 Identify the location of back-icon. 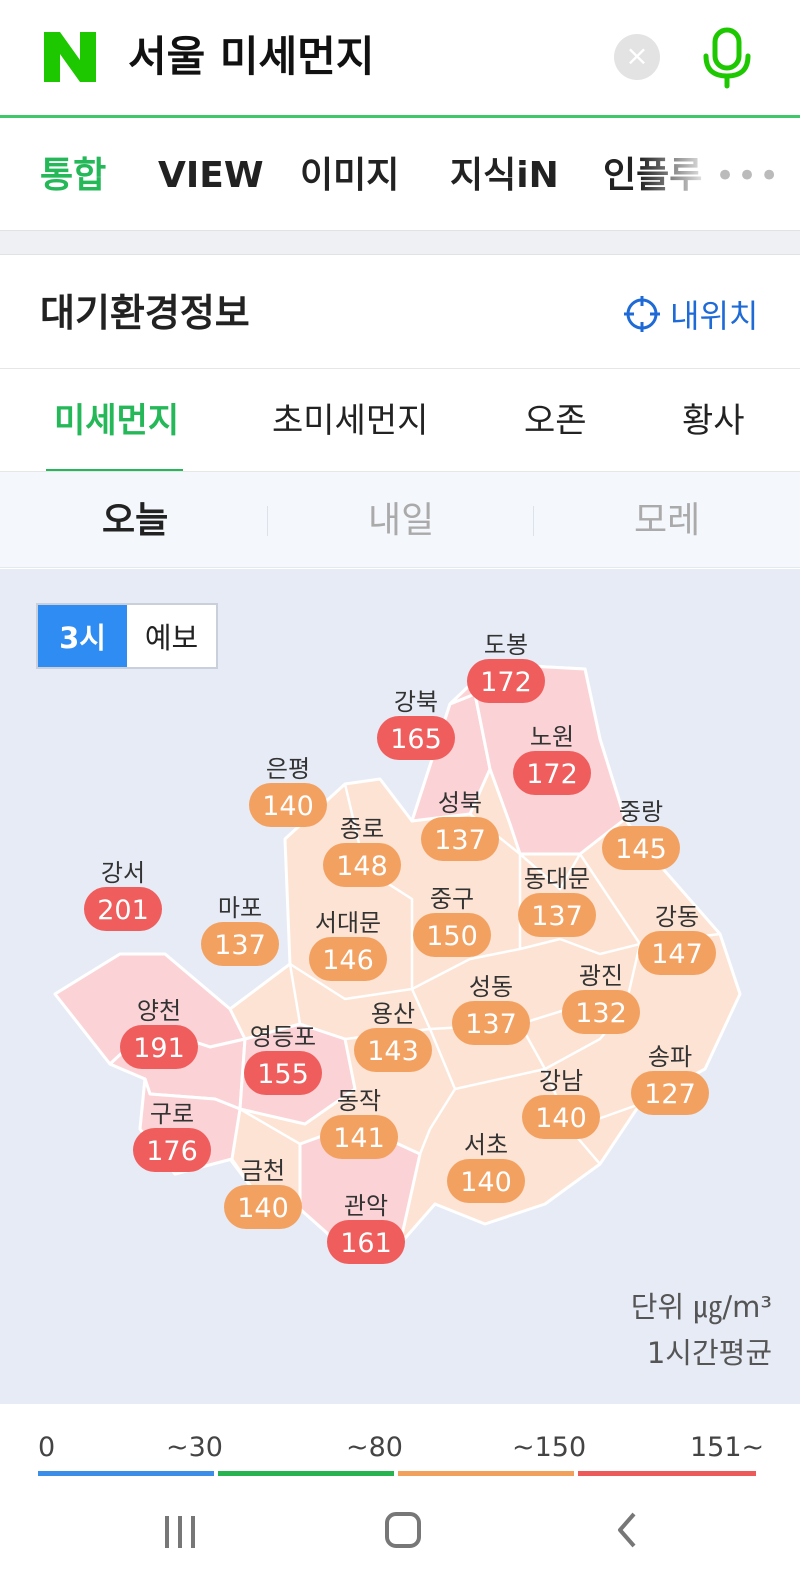
(627, 1530).